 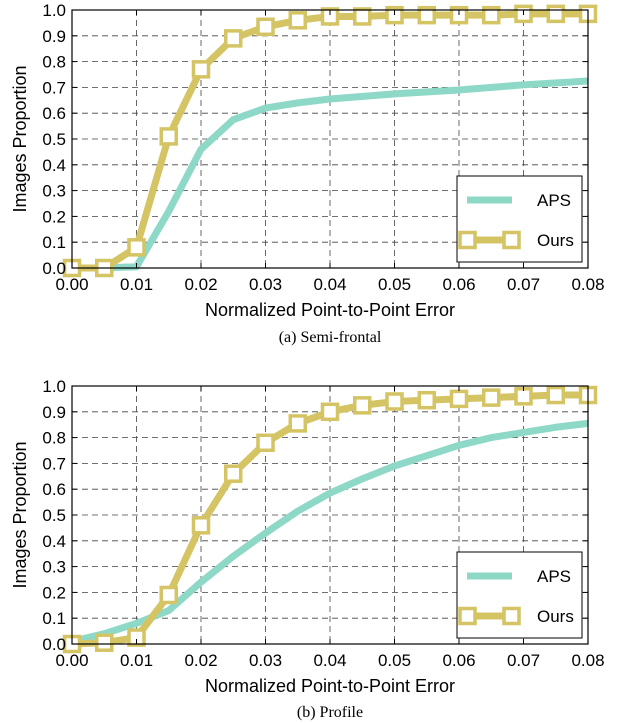 I want to click on chart-caption: (a) Semi-frontal, so click(x=330, y=337).